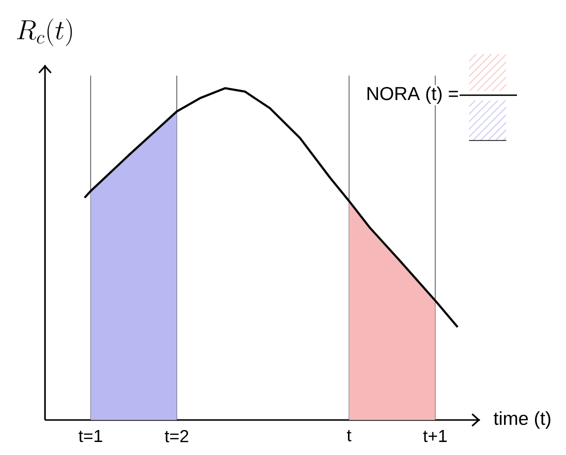 The width and height of the screenshot is (566, 455). Describe the element at coordinates (176, 436) in the screenshot. I see `x-tick-label: t=2` at that location.